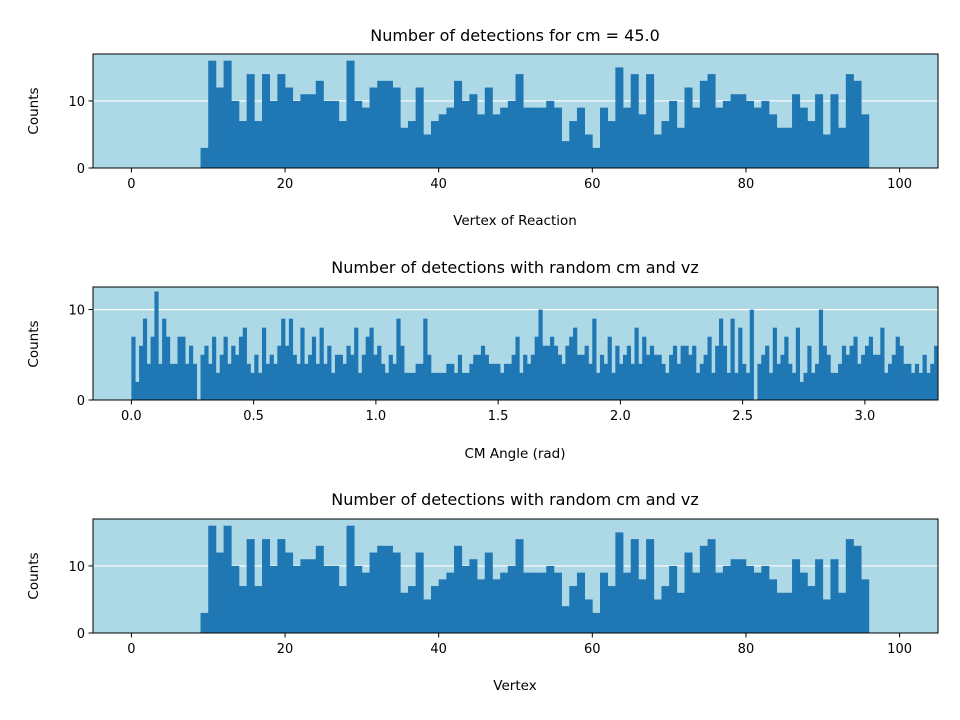 The image size is (960, 720). Describe the element at coordinates (80, 601) in the screenshot. I see `y-axis-ticks: 0 10` at that location.